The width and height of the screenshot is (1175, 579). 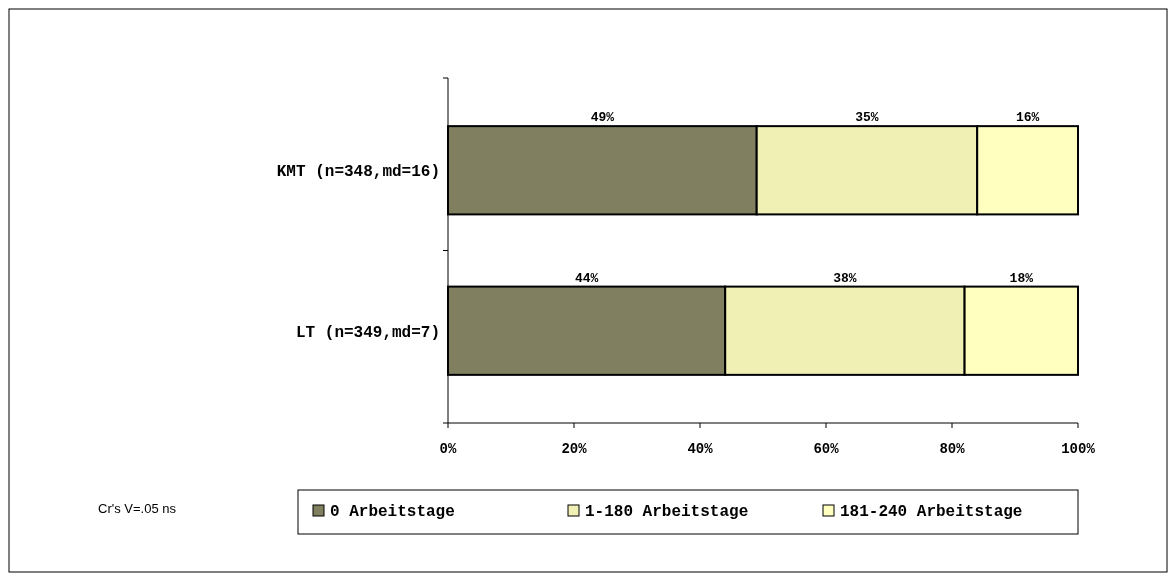 I want to click on y-tick-label: KMT (n=348,md=16), so click(x=358, y=172).